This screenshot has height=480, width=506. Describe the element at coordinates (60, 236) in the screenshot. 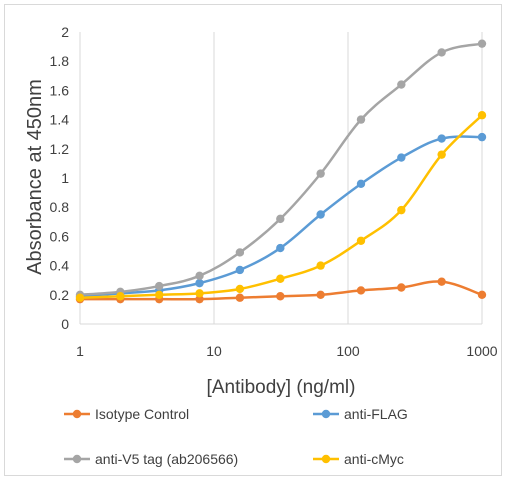

I see `y-tick-label: 0.6` at that location.